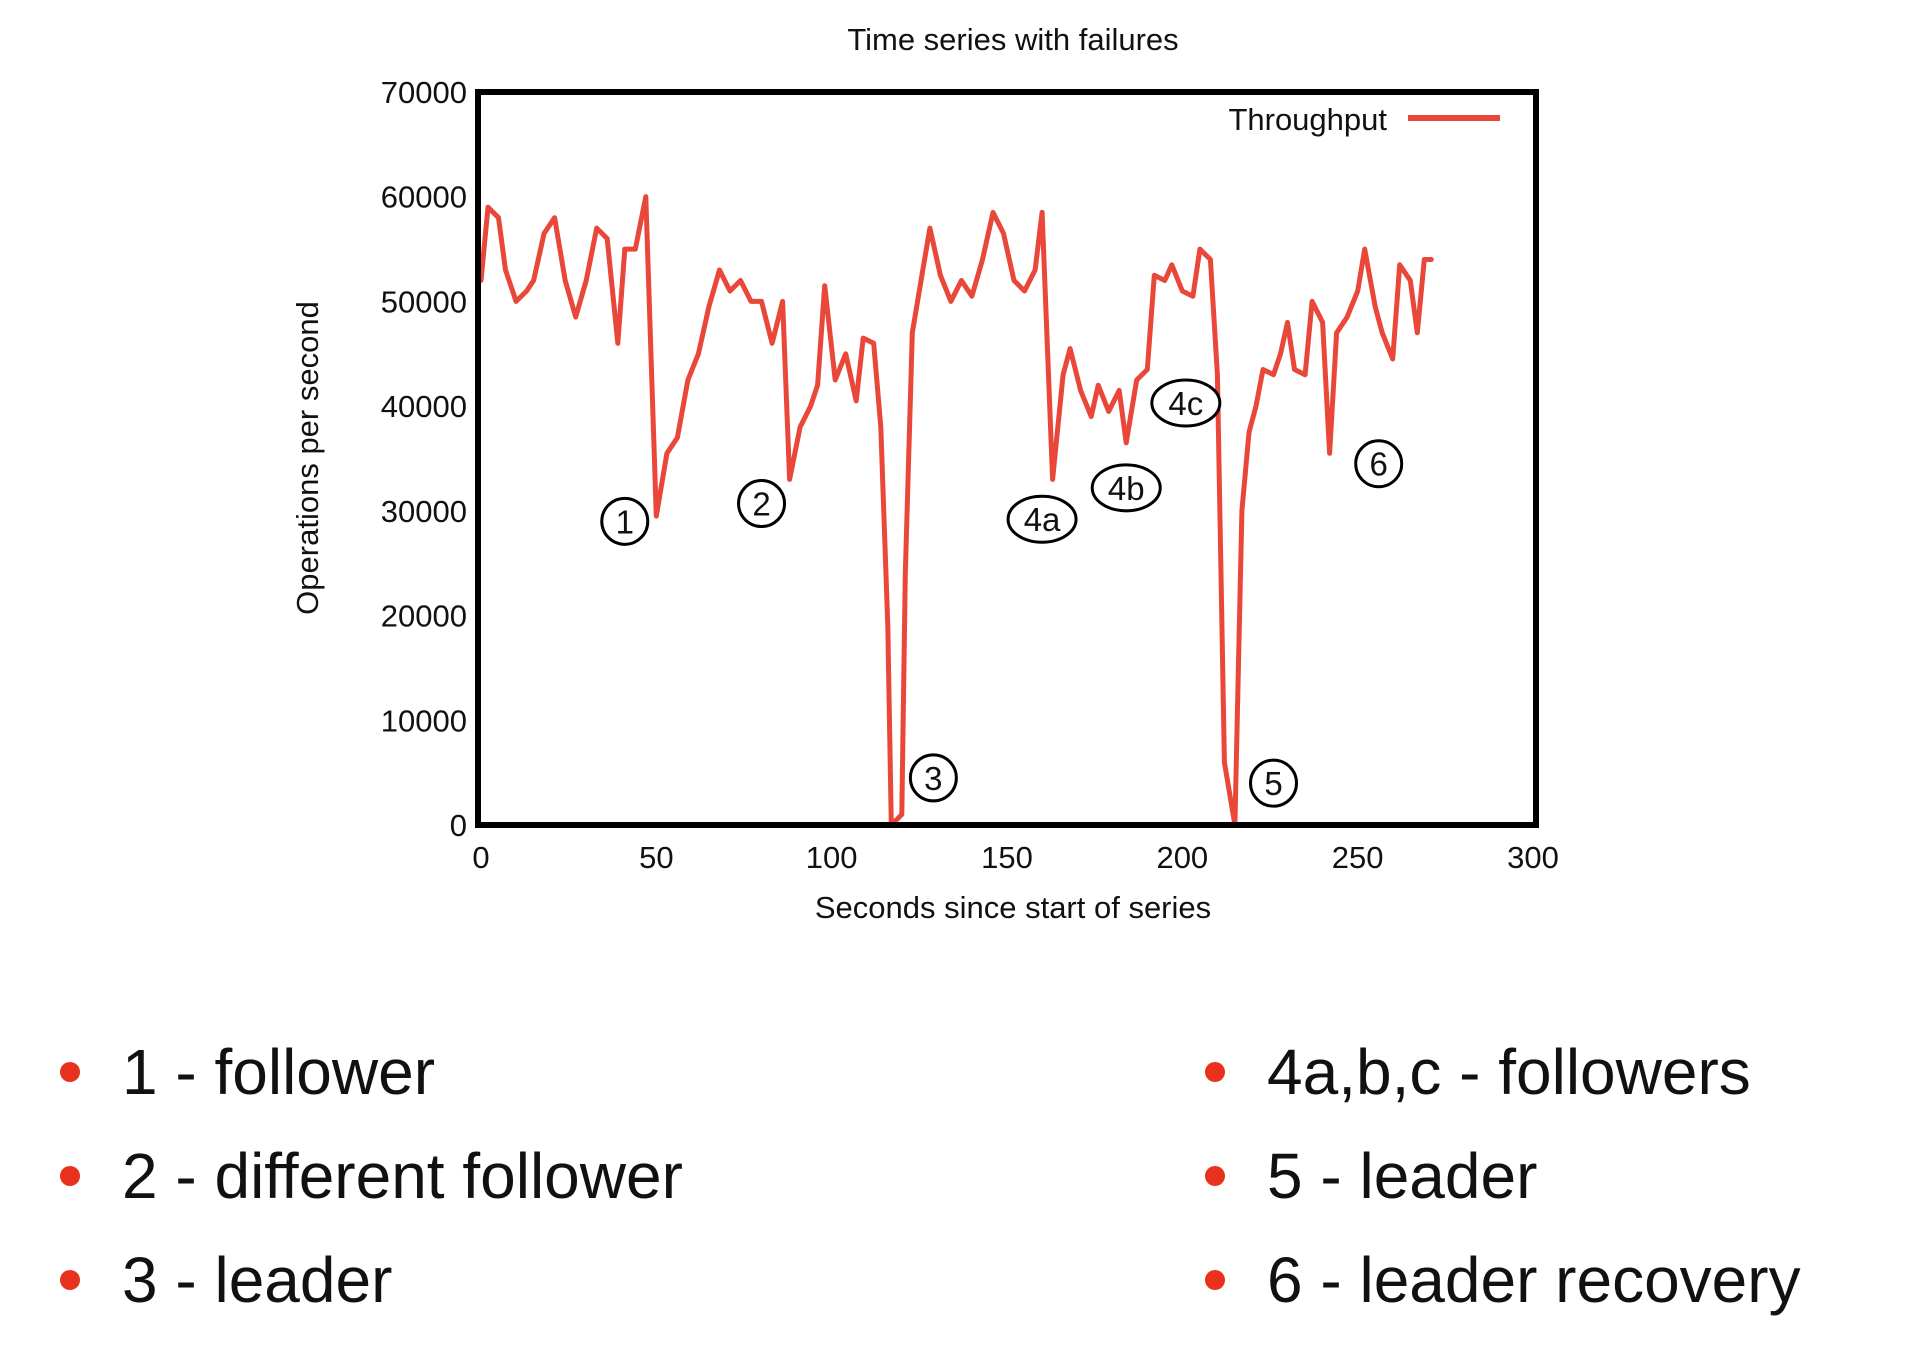 This screenshot has width=1920, height=1353. Describe the element at coordinates (1358, 857) in the screenshot. I see `x-tick-label: 250` at that location.